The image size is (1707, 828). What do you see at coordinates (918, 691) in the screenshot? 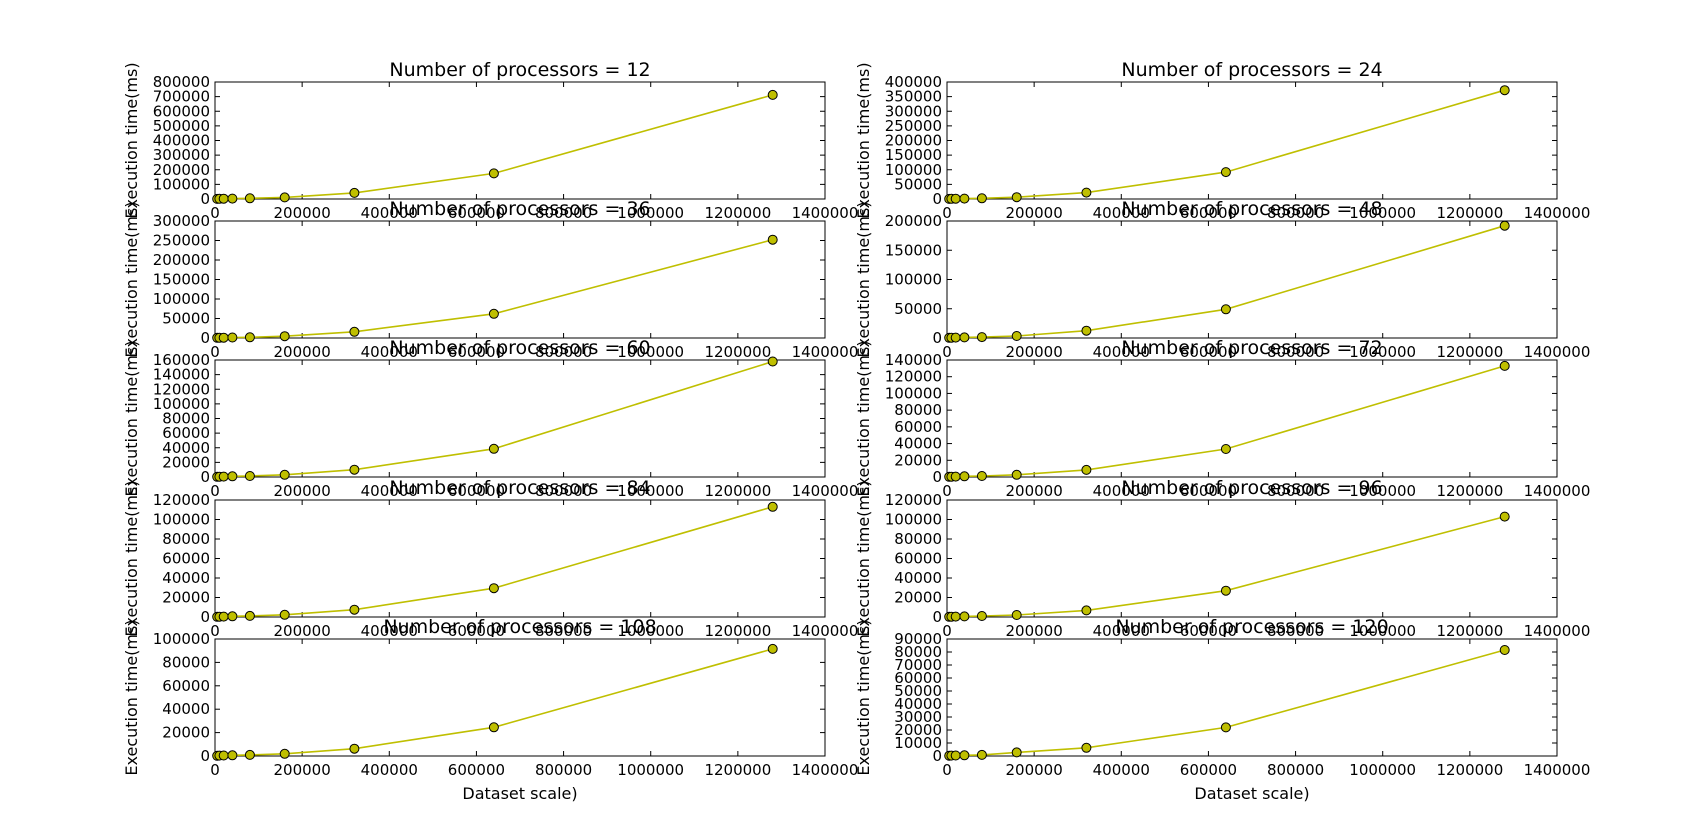
I see `y-tick-label: 50000` at bounding box center [918, 691].